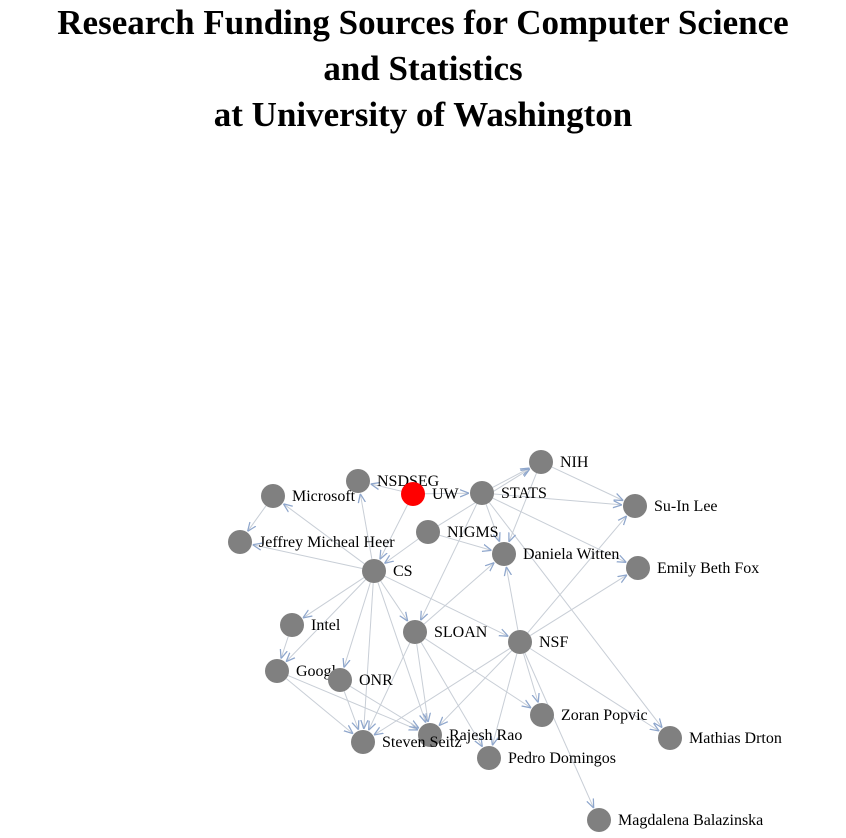 This screenshot has height=838, width=846. I want to click on edge-SLOAN-ZoranPopvic, so click(477, 673).